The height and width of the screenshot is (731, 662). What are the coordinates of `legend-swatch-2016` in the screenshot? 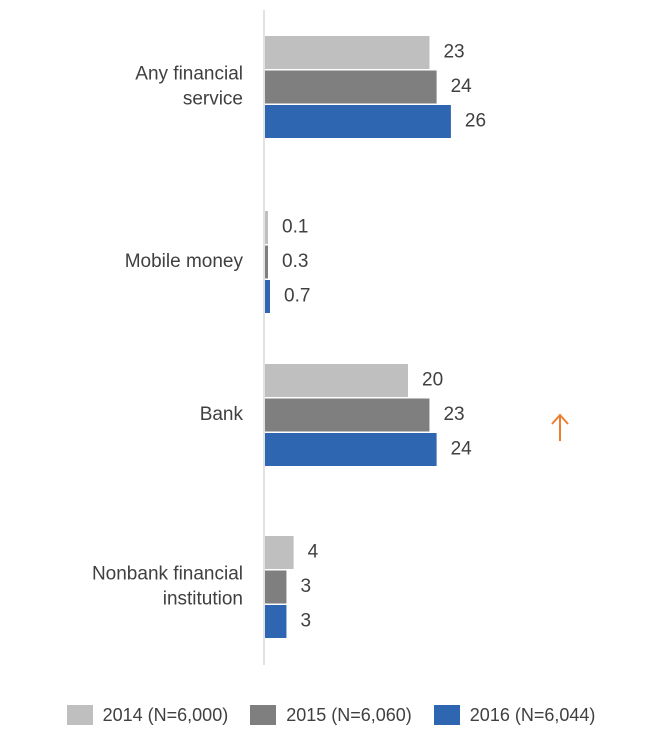 It's located at (446, 715).